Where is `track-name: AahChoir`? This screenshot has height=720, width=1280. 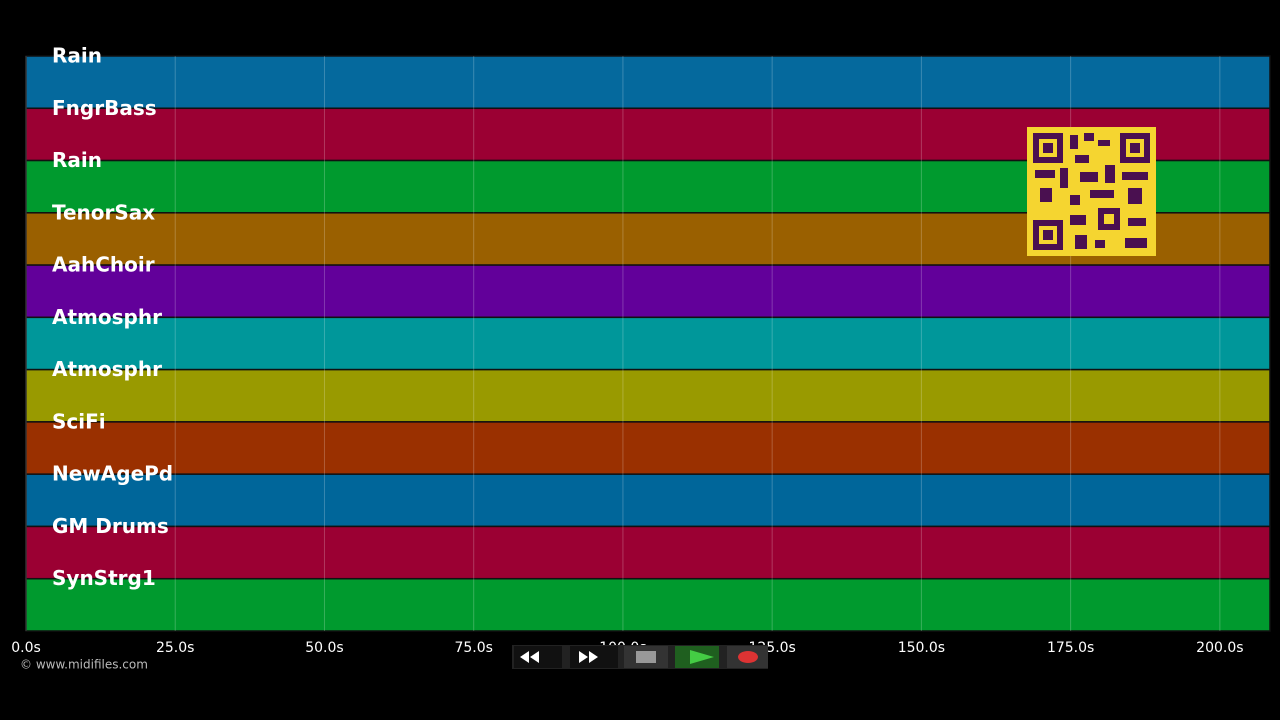
track-name: AahChoir is located at coordinates (103, 265).